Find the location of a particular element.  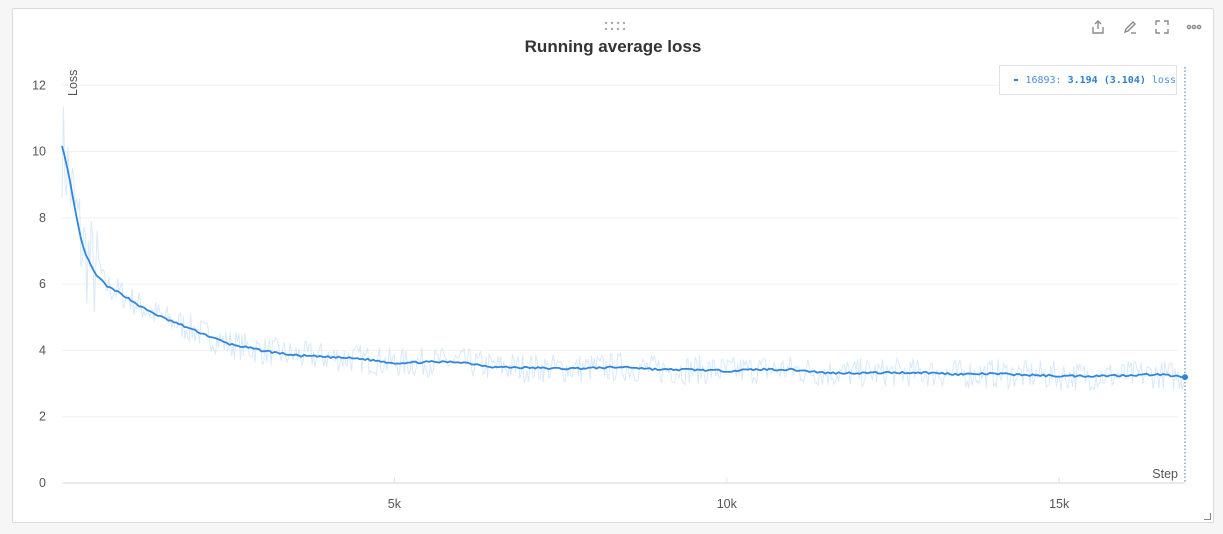

x-tick-label: 10k is located at coordinates (727, 504).